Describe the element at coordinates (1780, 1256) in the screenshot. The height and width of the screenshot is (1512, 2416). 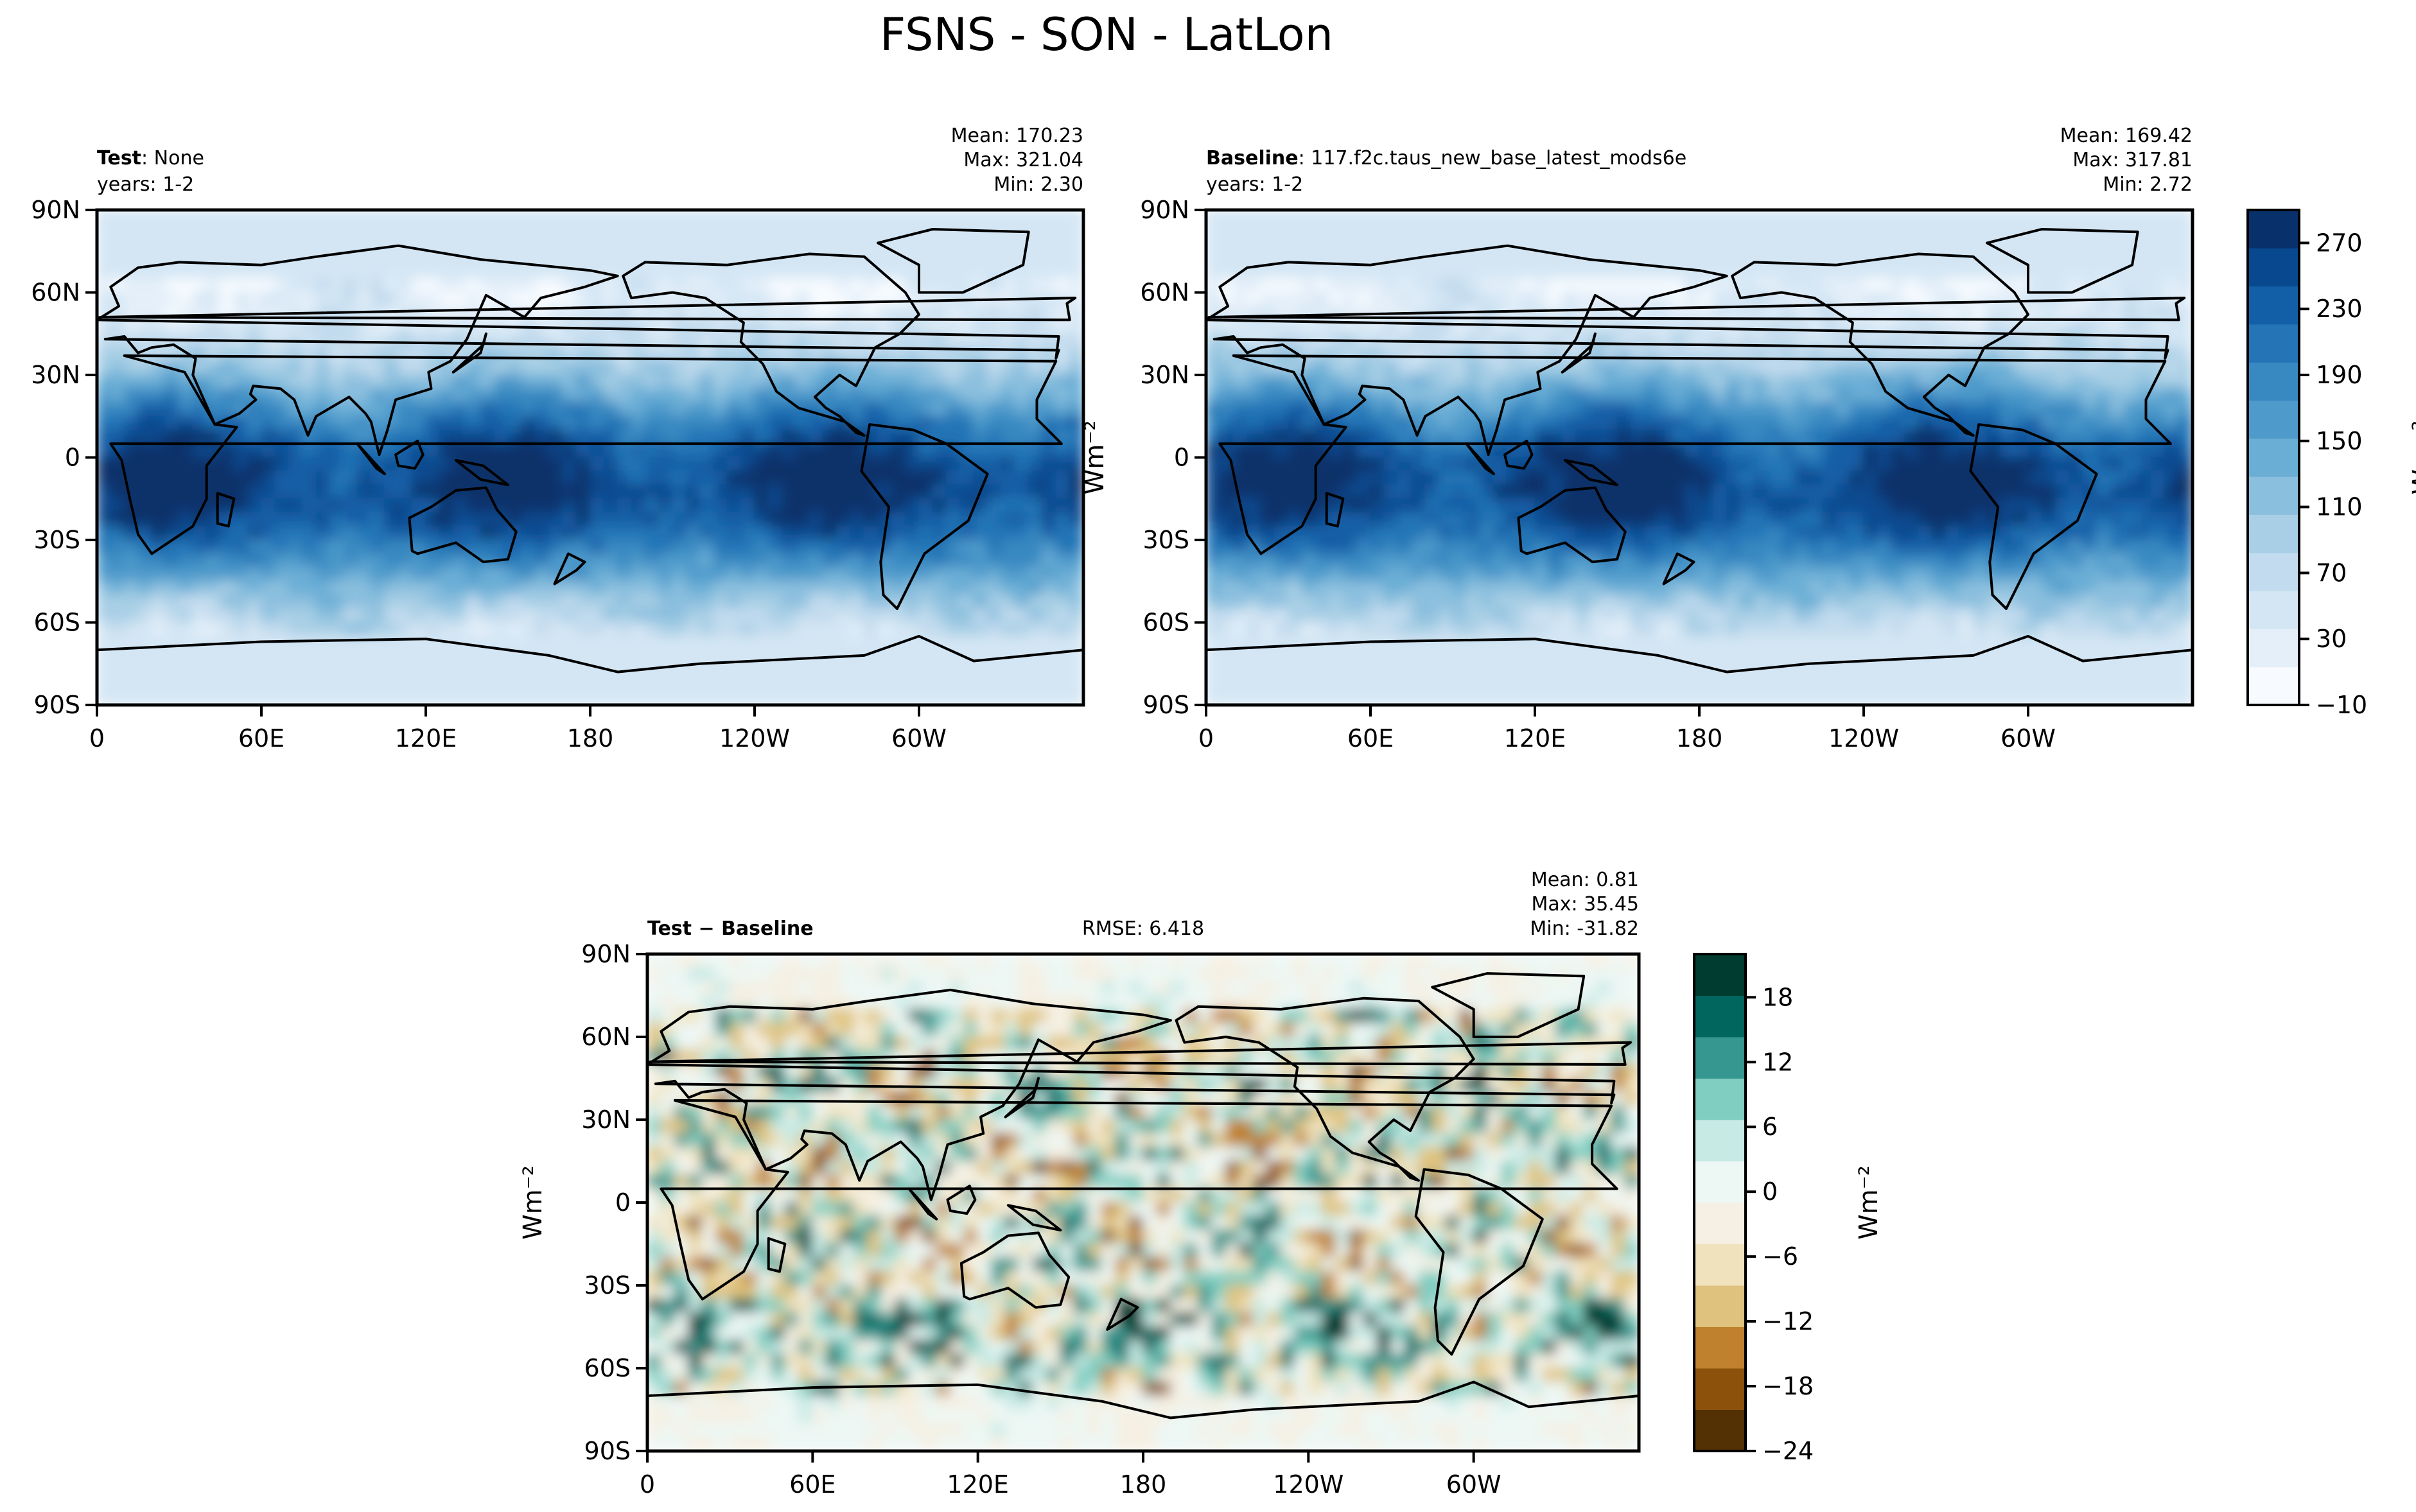
I see `colorbar-tick-label: −6` at that location.